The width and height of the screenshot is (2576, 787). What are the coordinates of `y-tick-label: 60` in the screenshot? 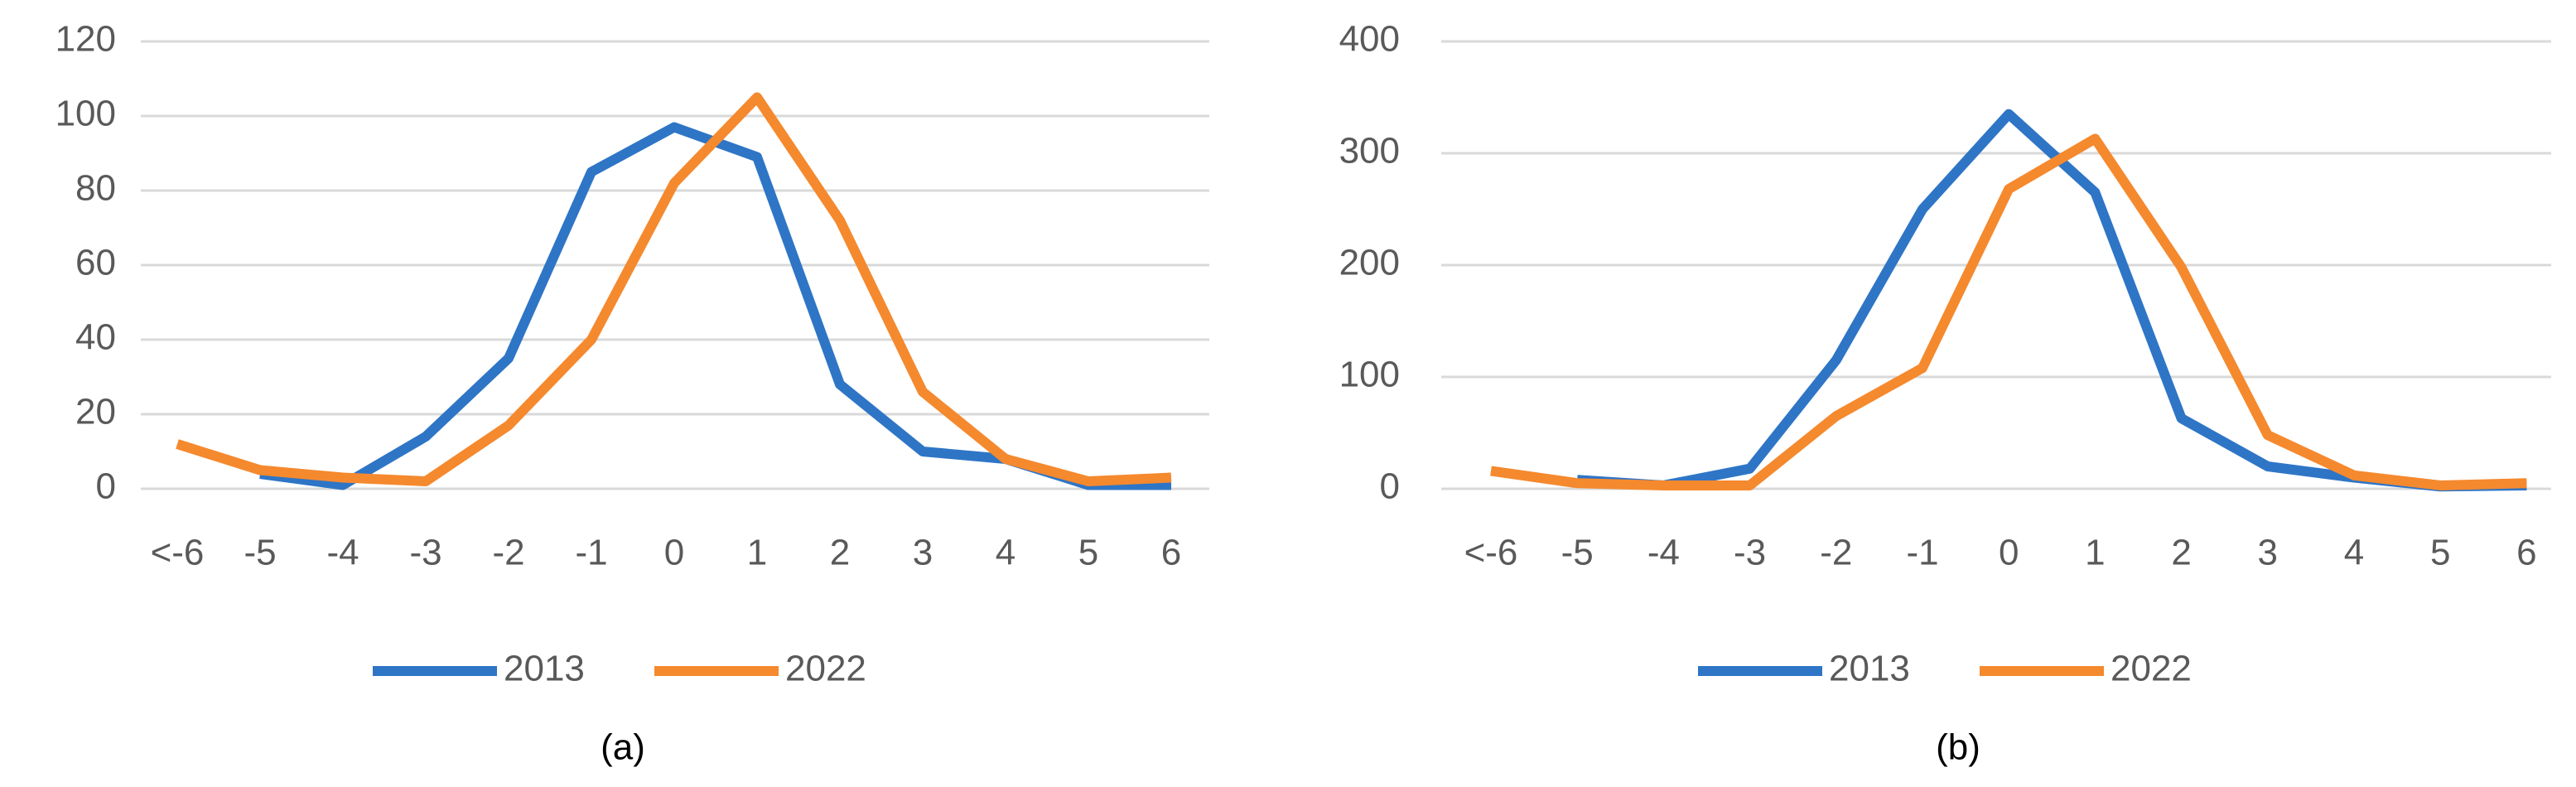 It's located at (95, 263).